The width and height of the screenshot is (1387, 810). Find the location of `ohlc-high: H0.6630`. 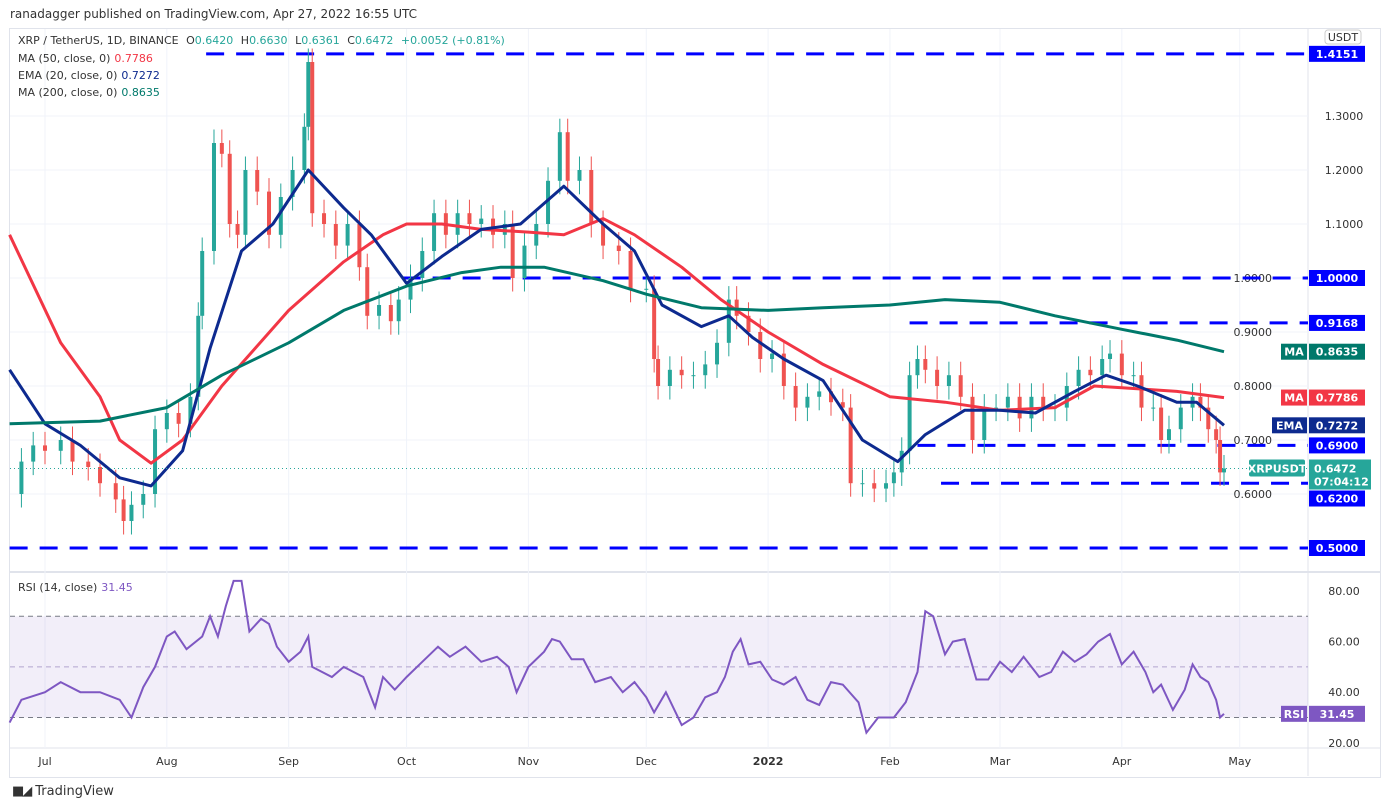

ohlc-high: H0.6630 is located at coordinates (264, 40).